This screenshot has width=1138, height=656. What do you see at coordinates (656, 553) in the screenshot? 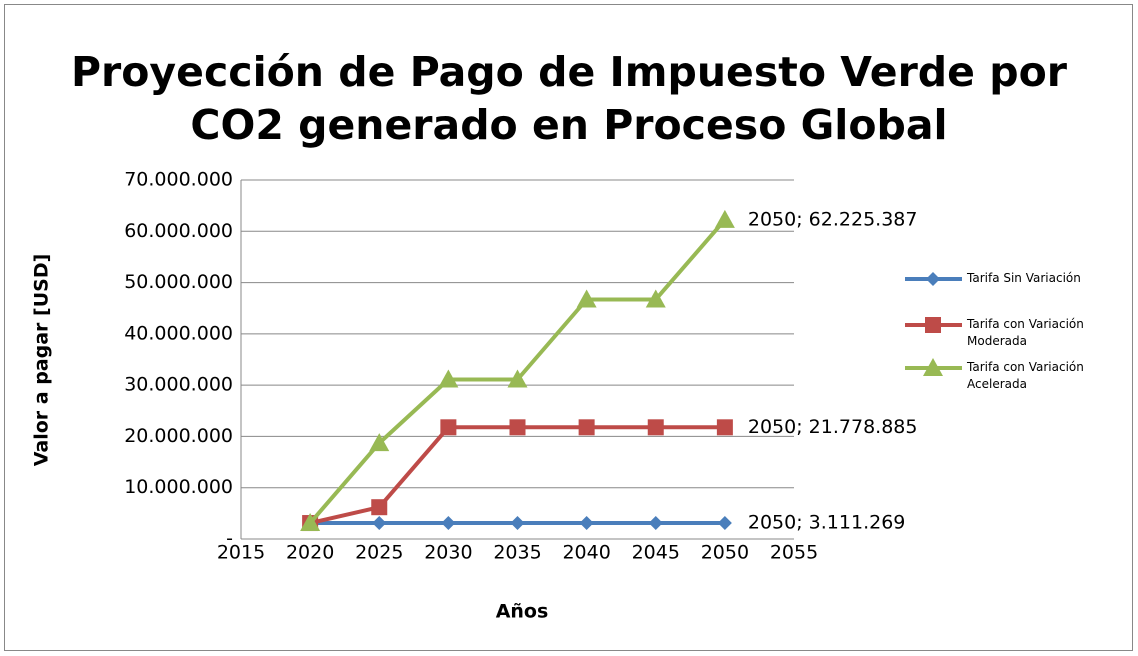
I see `x-tick-label: 2045` at bounding box center [656, 553].